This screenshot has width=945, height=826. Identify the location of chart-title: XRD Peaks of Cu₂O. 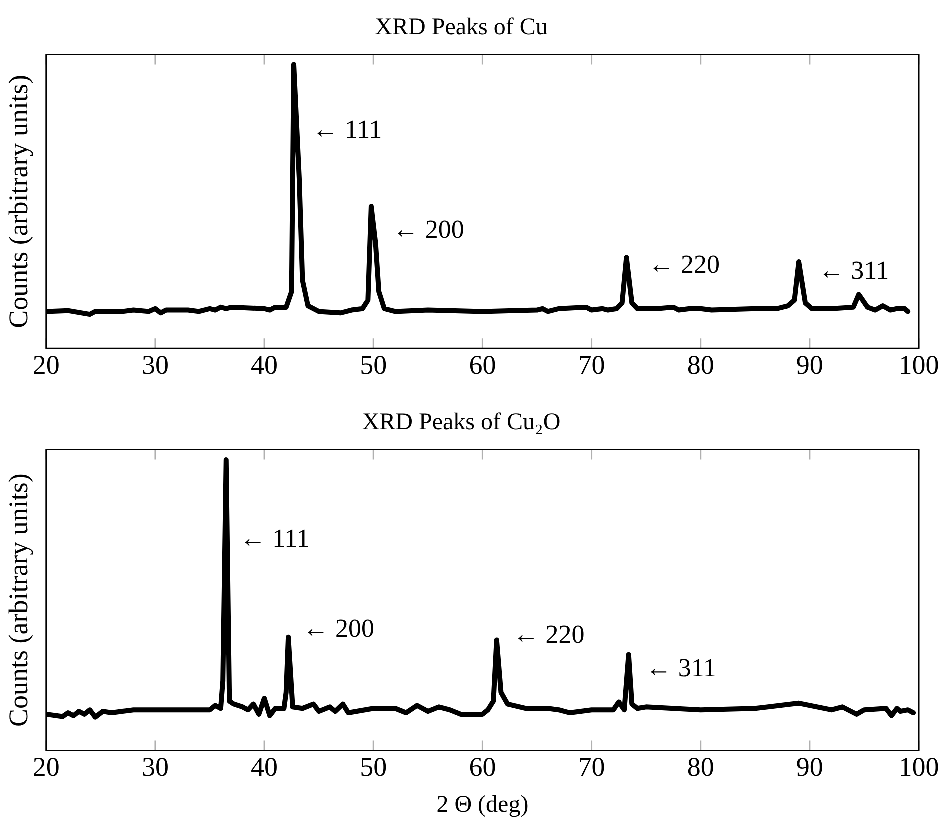
(461, 423).